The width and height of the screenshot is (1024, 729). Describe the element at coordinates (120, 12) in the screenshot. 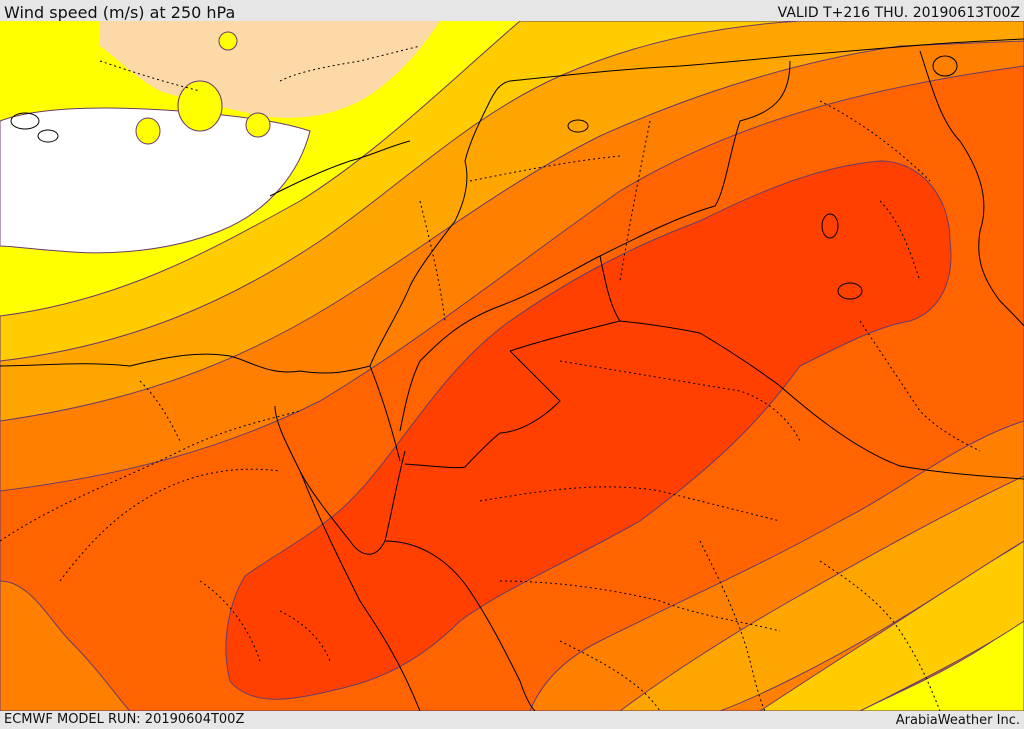

I see `map-title: Wind speed (m/s) at 250 hPa` at that location.